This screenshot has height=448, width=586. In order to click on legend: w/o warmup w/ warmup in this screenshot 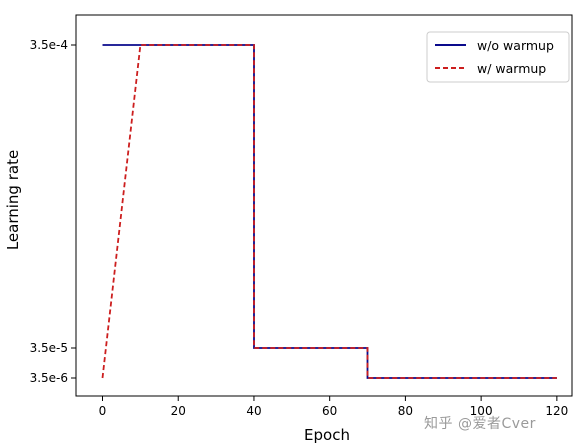, I will do `click(498, 57)`.